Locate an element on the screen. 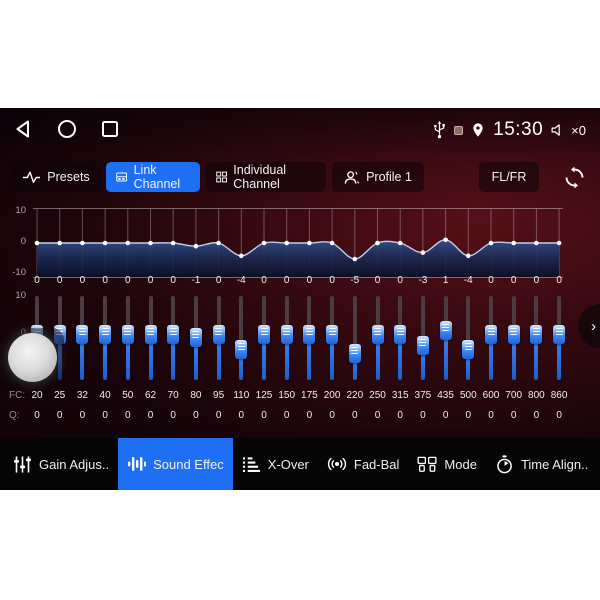  waveform-icon is located at coordinates (32, 177).